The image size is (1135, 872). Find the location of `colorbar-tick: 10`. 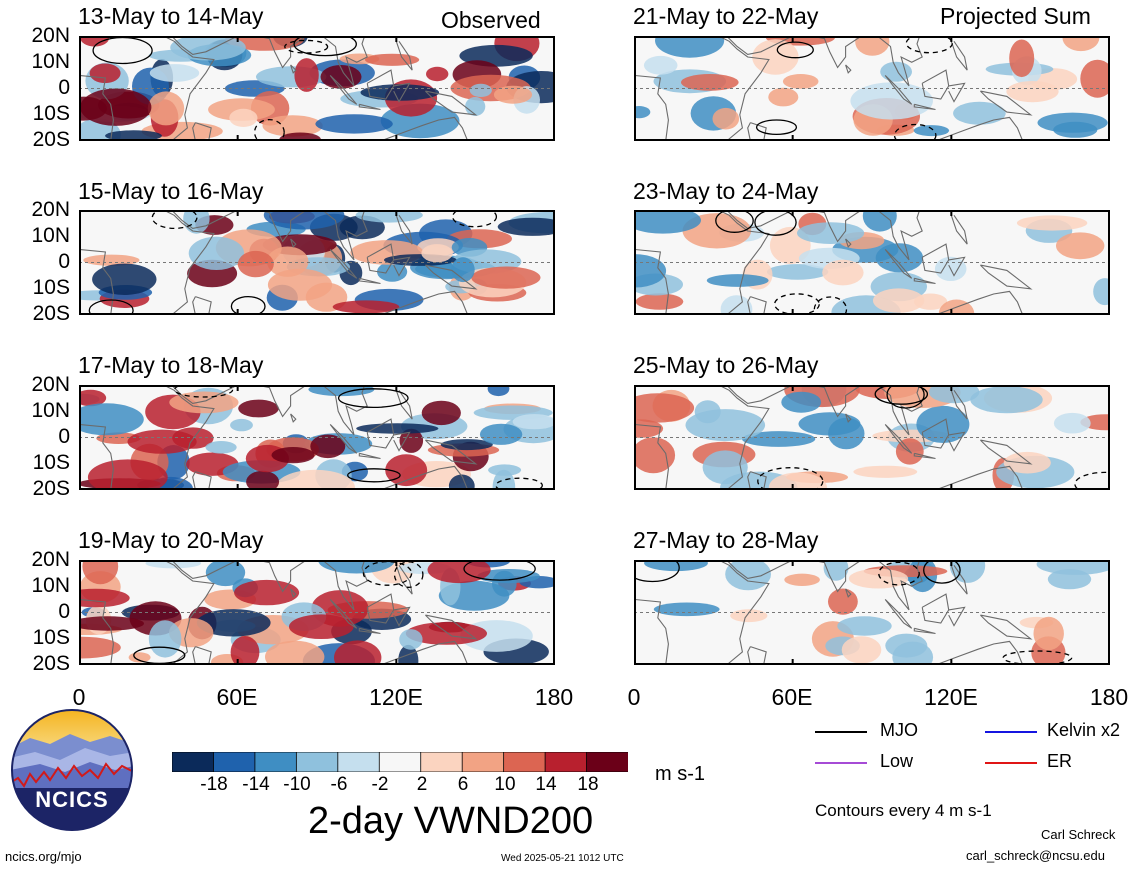

colorbar-tick: 10 is located at coordinates (505, 784).